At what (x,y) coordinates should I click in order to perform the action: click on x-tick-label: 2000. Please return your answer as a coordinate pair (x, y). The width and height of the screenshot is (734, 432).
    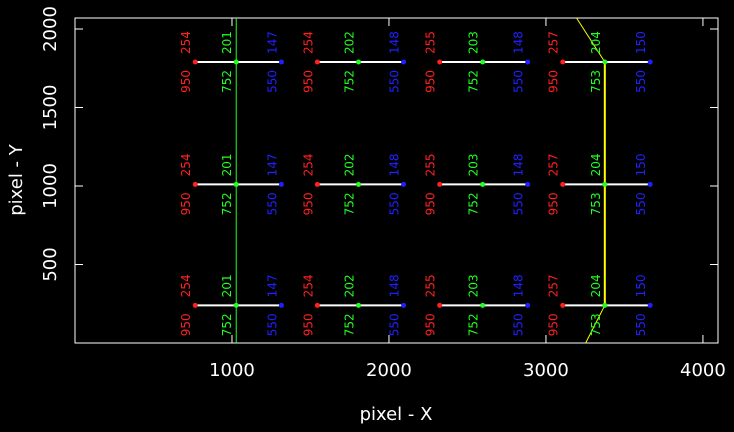
    Looking at the image, I should click on (389, 370).